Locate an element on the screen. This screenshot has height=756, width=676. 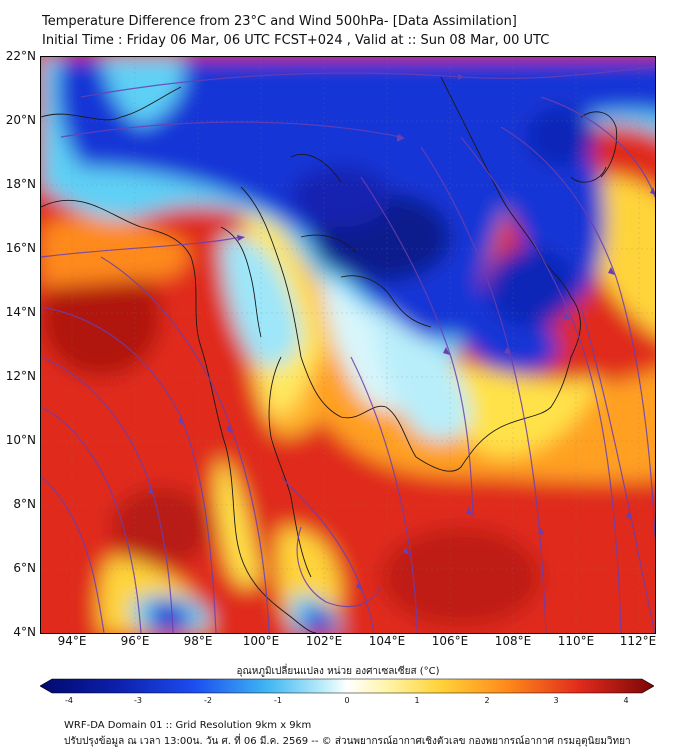
y-tick-label: 16°N is located at coordinates (20, 248).